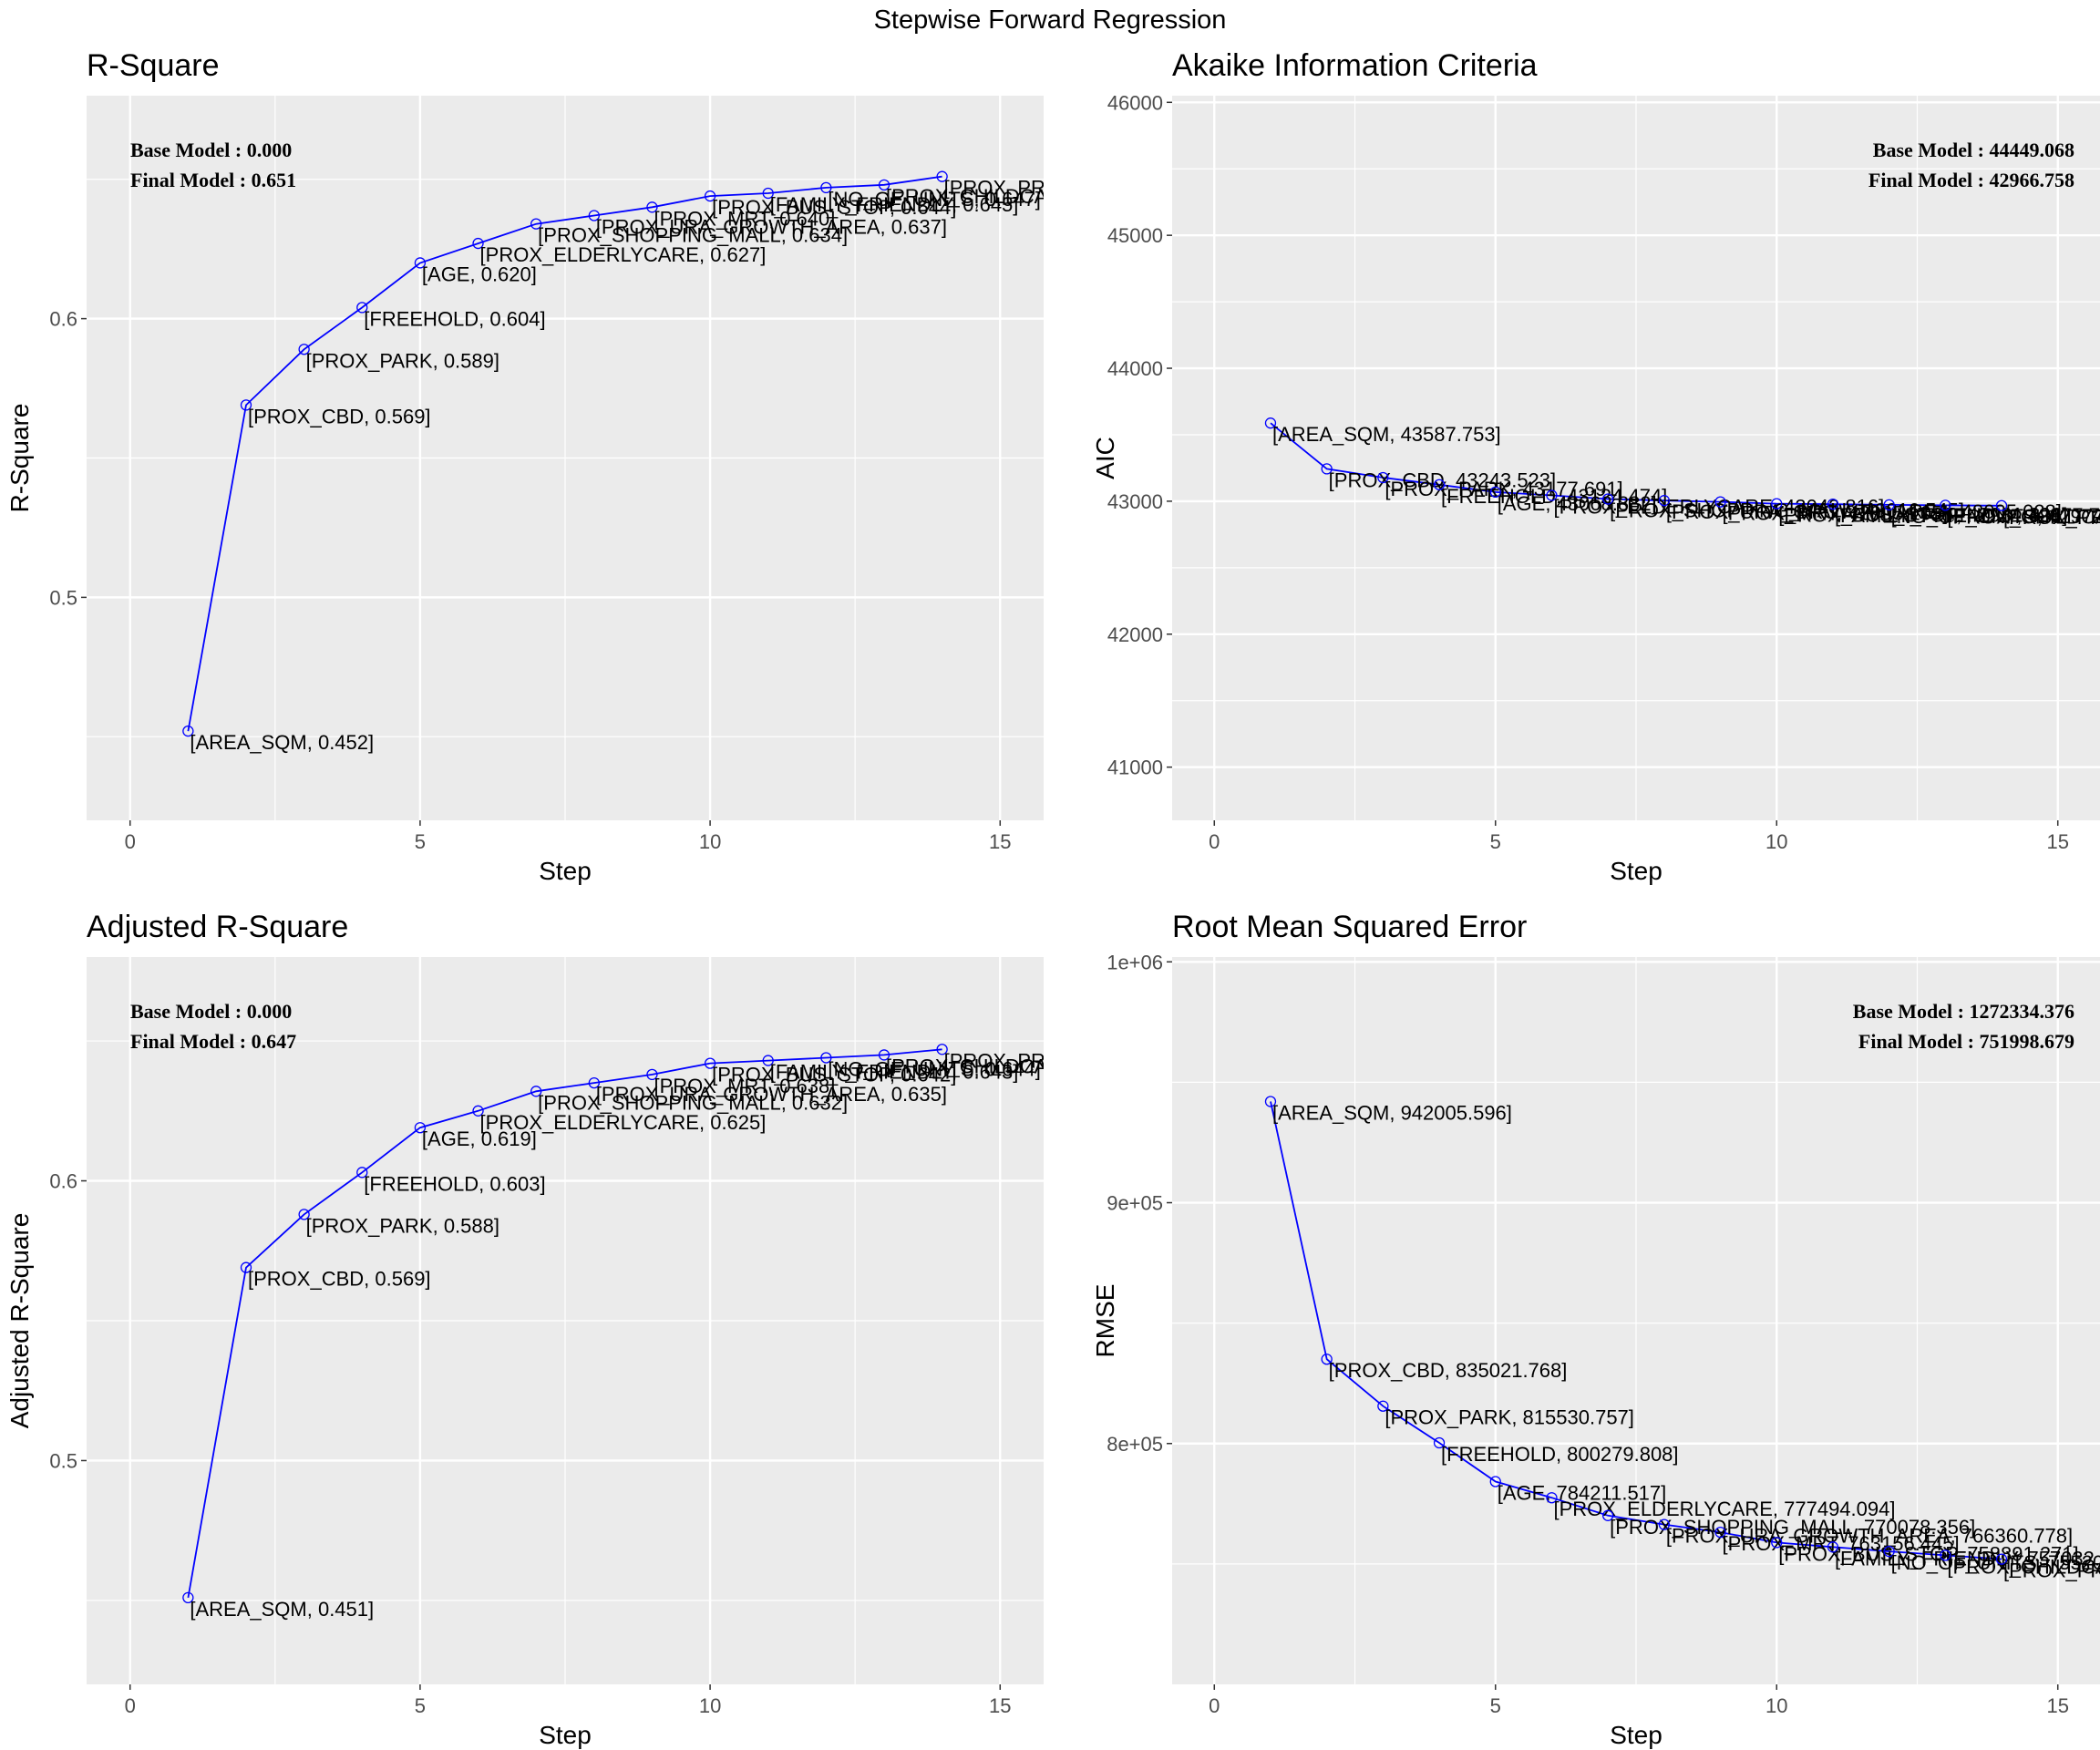 This screenshot has width=2100, height=1750. Describe the element at coordinates (211, 1011) in the screenshot. I see `model-summary-note: Base Model : 0.000` at that location.